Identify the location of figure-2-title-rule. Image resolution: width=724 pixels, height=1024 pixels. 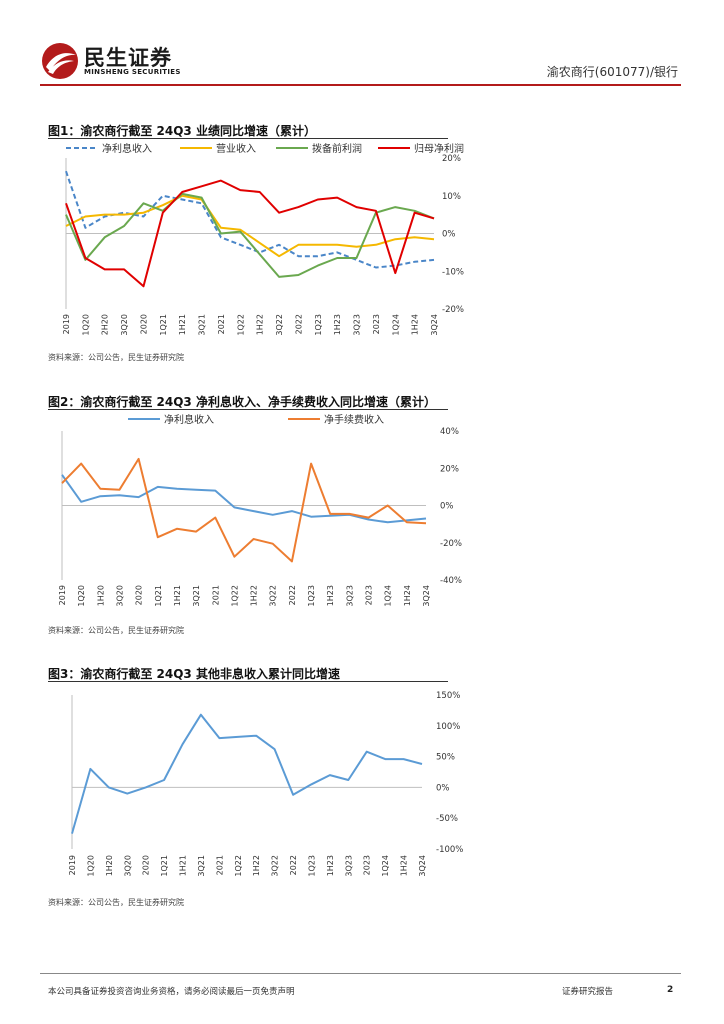
(248, 409).